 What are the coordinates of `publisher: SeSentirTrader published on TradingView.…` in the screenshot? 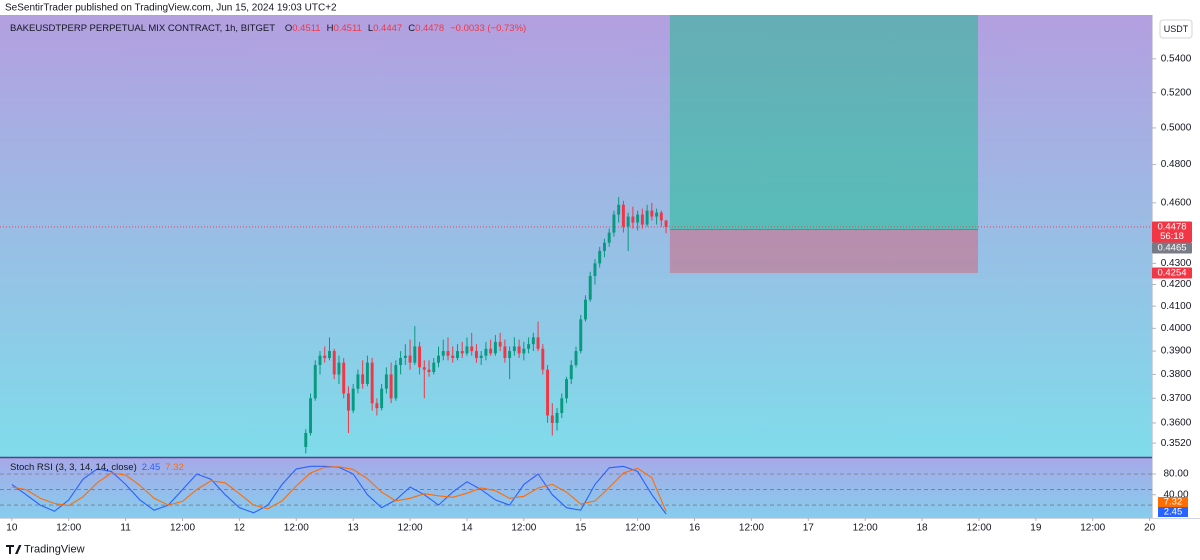 It's located at (171, 8).